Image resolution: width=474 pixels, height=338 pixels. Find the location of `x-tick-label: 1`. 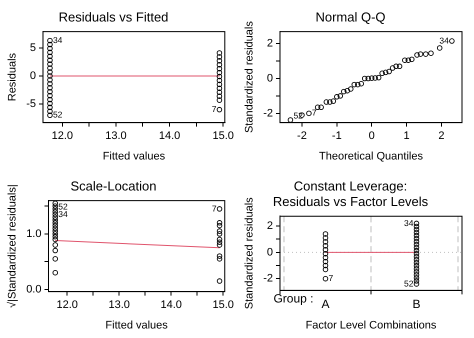

x-tick-label: 1 is located at coordinates (406, 136).